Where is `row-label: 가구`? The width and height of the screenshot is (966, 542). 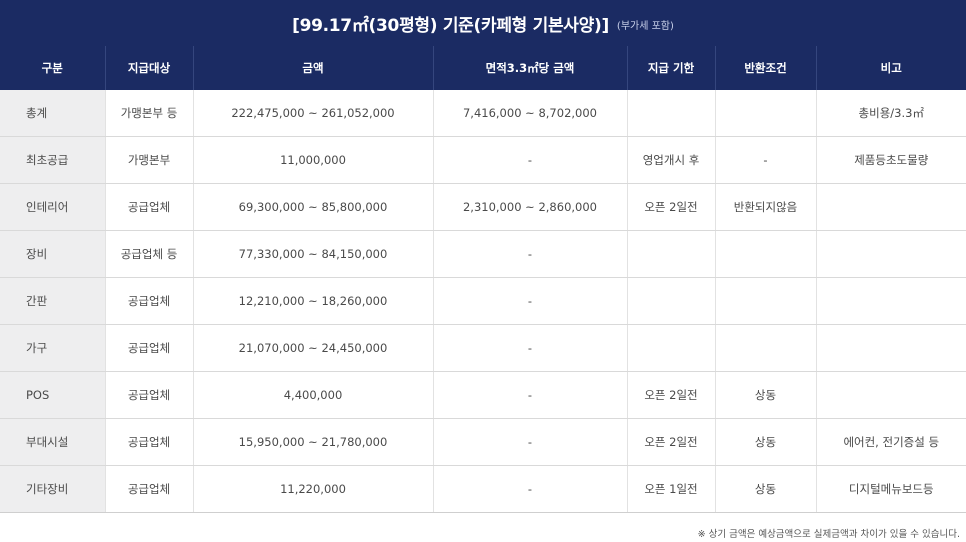
row-label: 가구 is located at coordinates (52, 348).